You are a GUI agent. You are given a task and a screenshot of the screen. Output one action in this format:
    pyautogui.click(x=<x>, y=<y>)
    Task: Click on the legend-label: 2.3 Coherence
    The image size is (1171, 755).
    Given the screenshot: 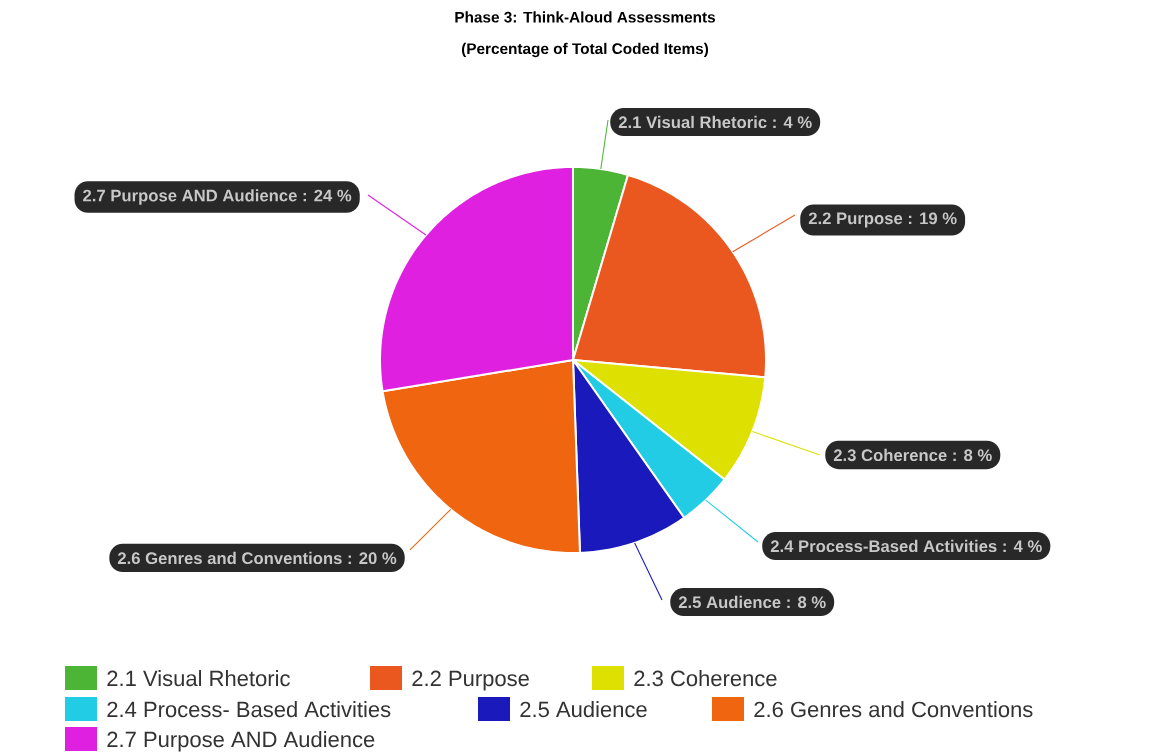 What is the action you would take?
    pyautogui.click(x=705, y=678)
    